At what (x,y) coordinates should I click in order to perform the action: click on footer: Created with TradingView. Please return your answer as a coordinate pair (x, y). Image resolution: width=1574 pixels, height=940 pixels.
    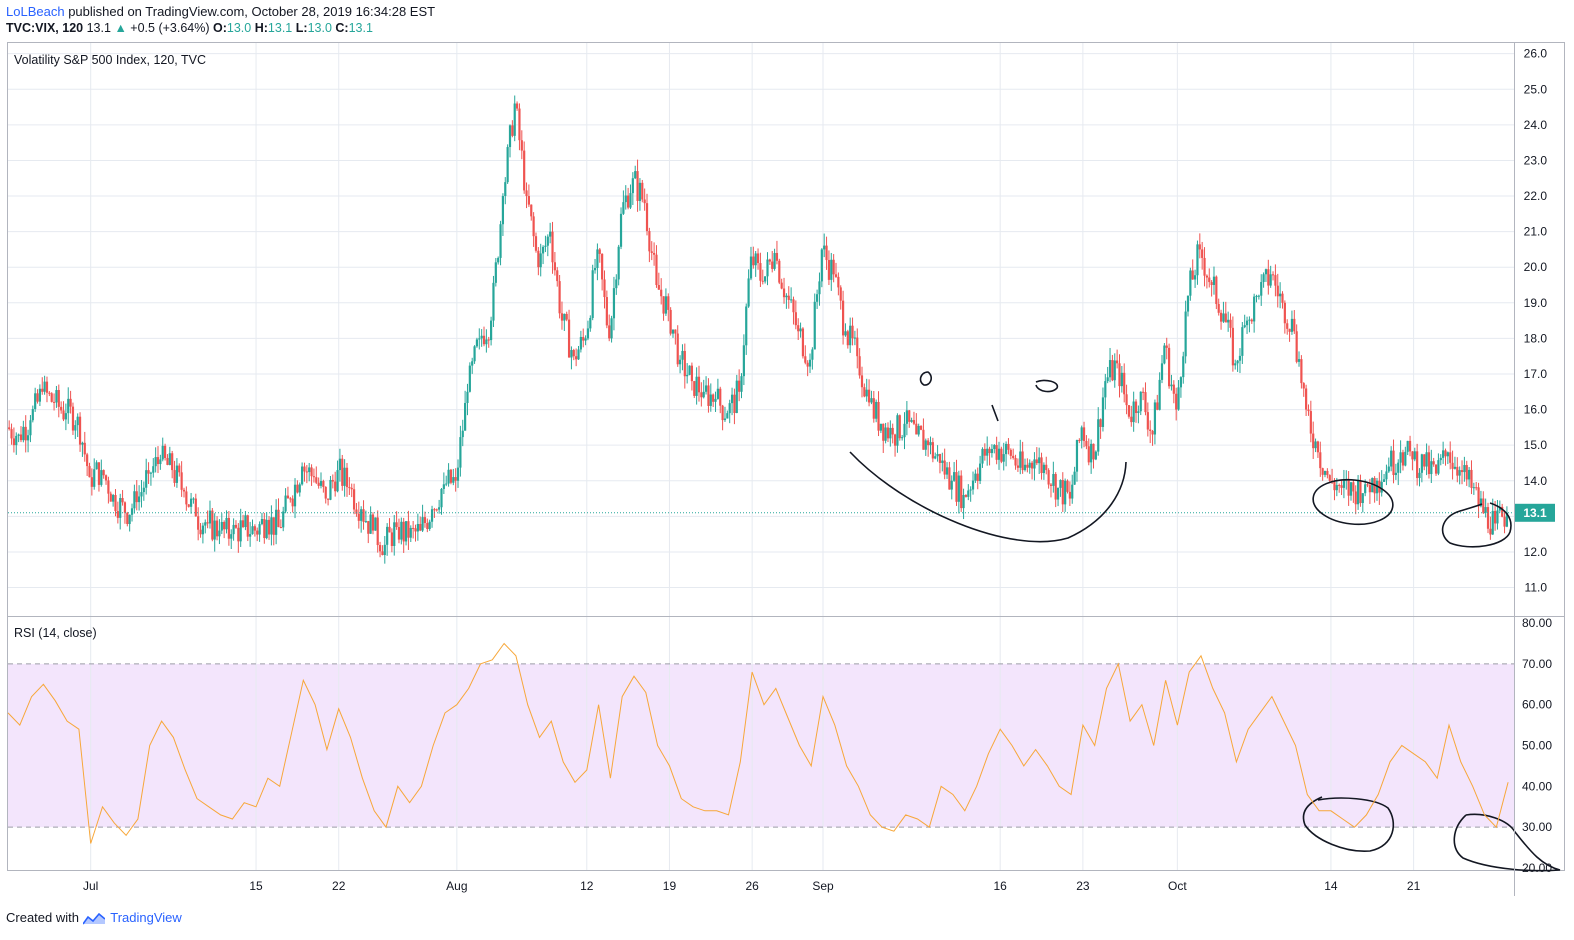
    Looking at the image, I should click on (94, 917).